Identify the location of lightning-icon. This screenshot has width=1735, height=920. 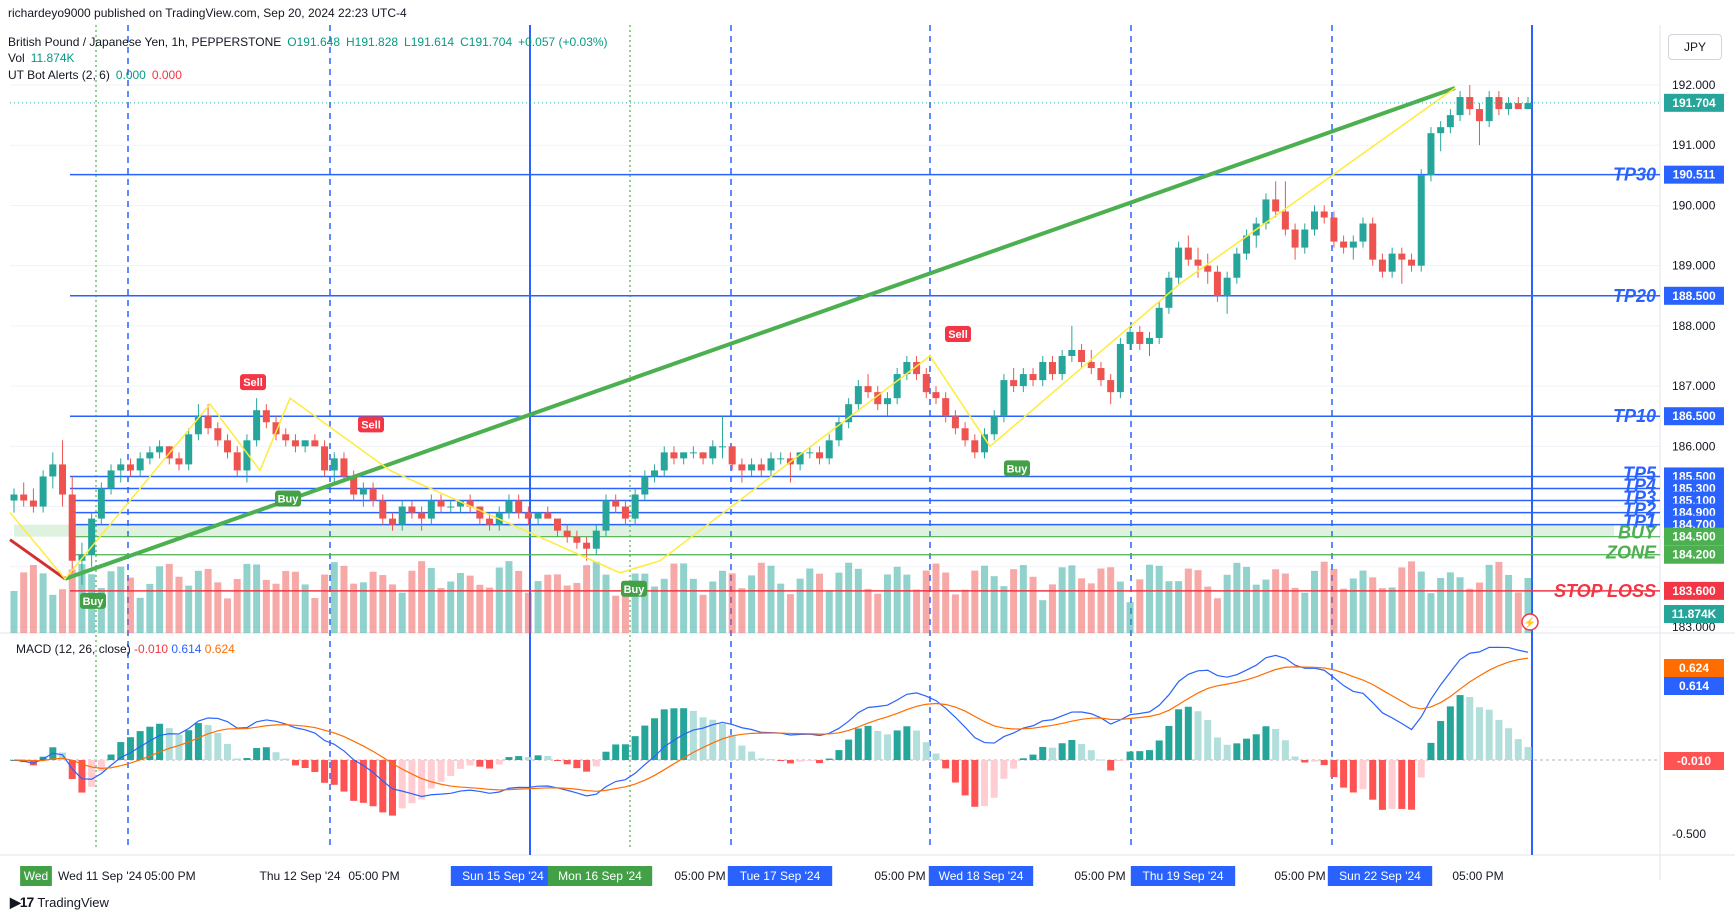
(1530, 622).